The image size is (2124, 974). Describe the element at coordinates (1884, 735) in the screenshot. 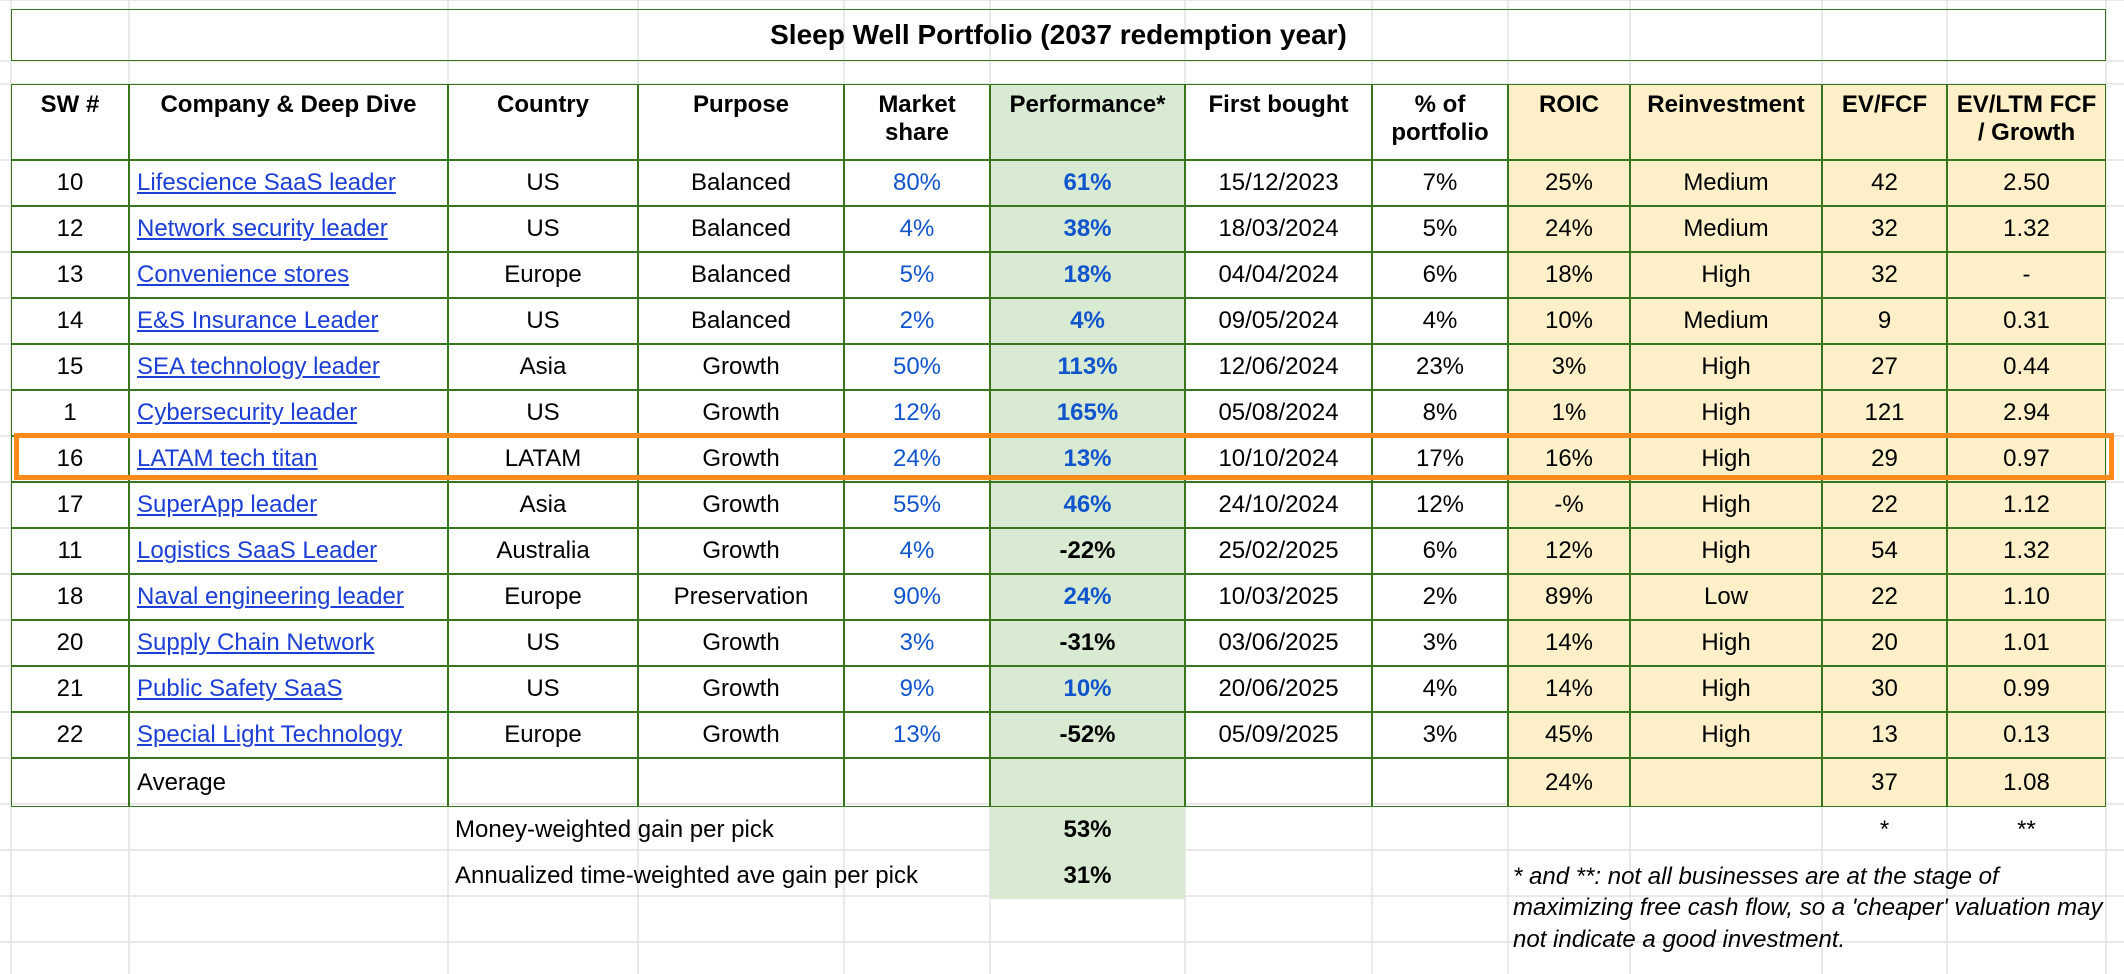

I see `ev-fcf-cell: 13` at that location.